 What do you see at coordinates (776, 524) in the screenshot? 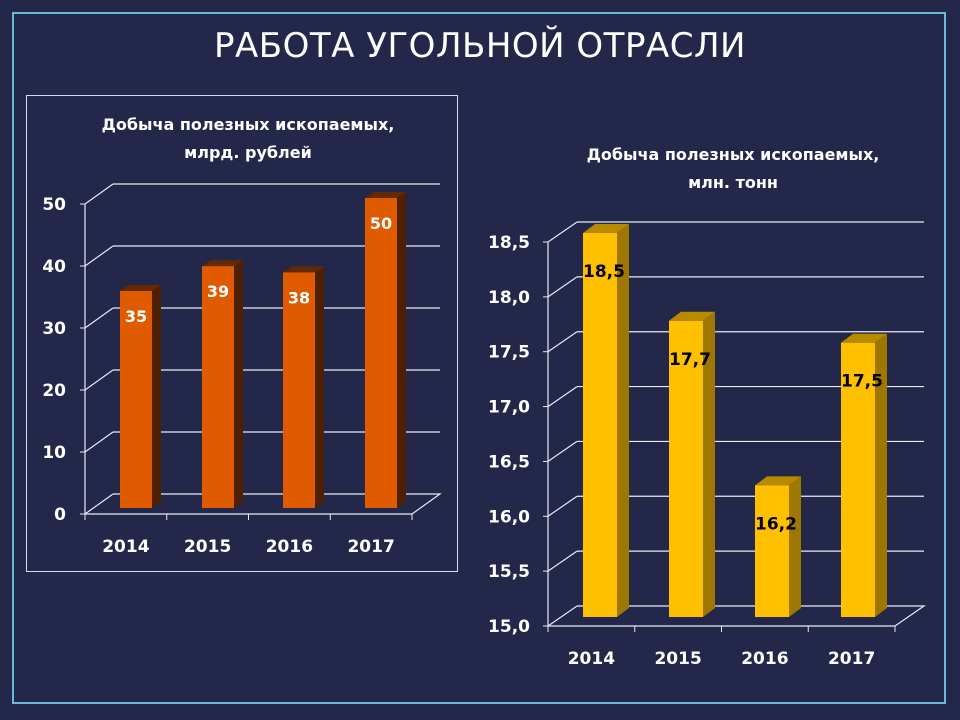
I see `data-label: 16,2` at bounding box center [776, 524].